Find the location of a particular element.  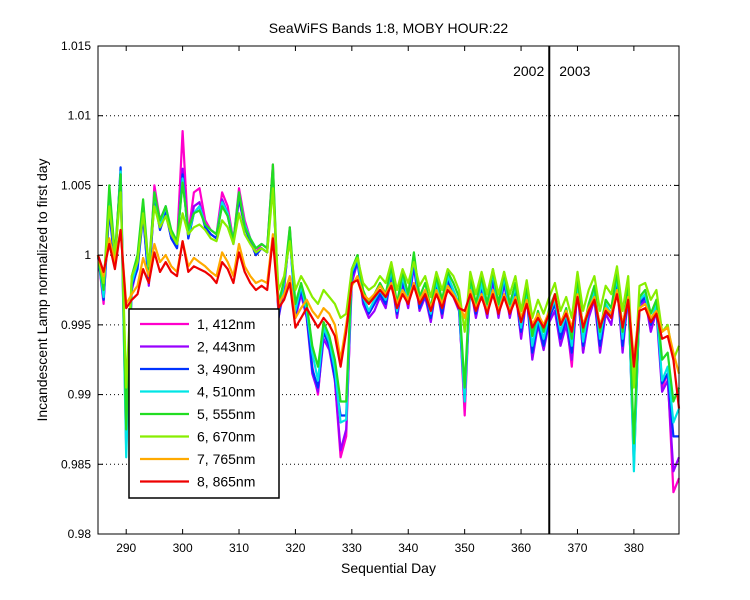

legend-label-2: 2, 443nm is located at coordinates (226, 347).